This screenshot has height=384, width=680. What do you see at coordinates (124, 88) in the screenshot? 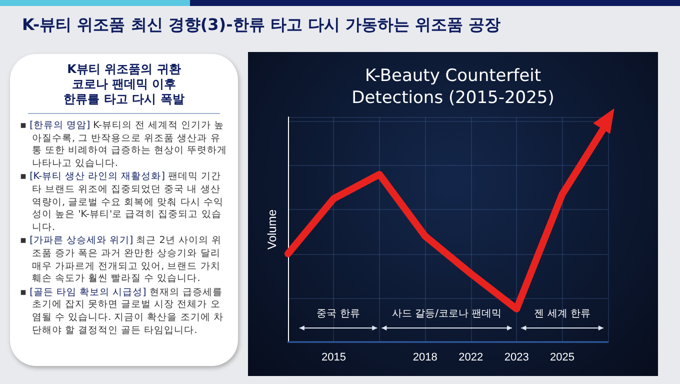
I see `text: K뷰티 위조품의 귀환 코로나 팬데믹 이후 한류를 타고 다시 폭발` at bounding box center [124, 88].